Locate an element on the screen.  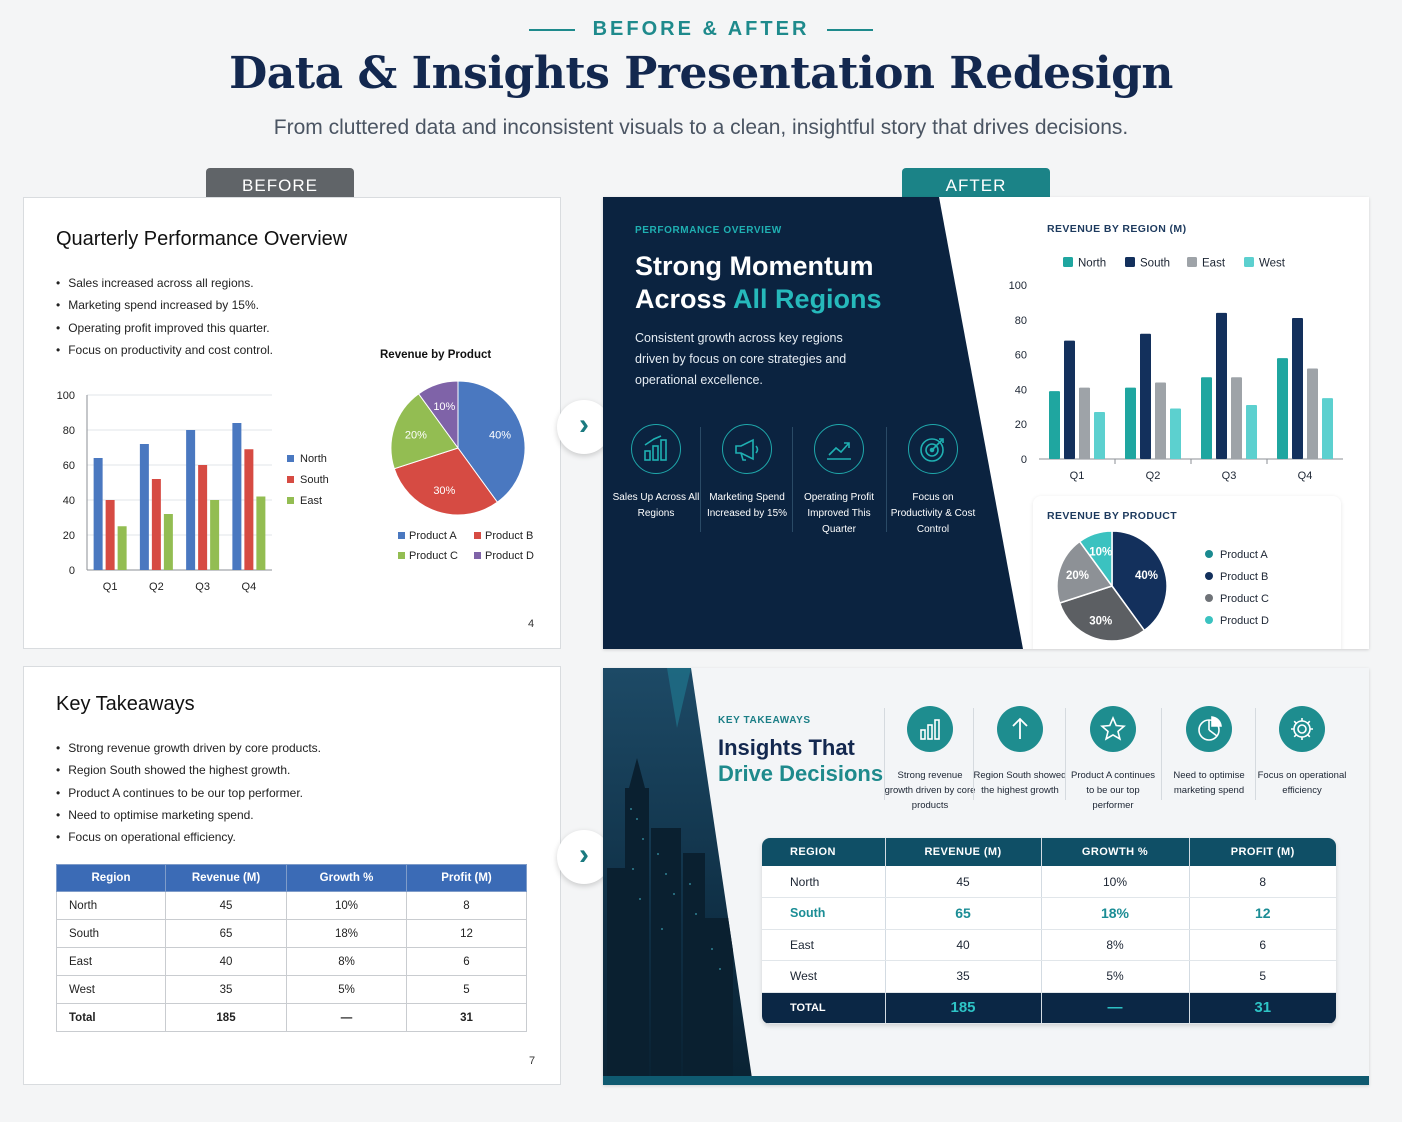
takeaway-label: Need to optimise marketing spend is located at coordinates (1209, 783).